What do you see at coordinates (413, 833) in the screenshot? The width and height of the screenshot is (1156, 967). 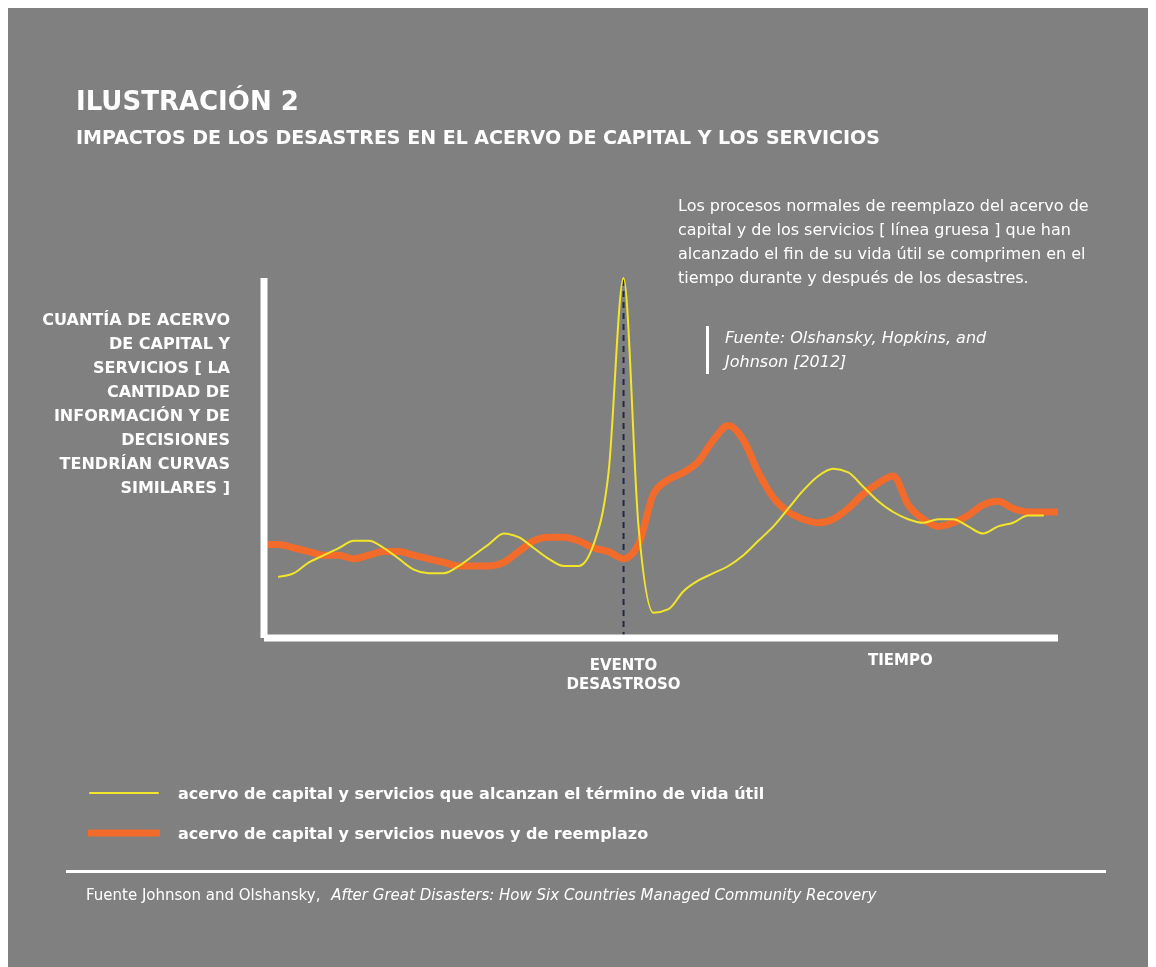 I see `legend-label: acervo de capital y servicios nuevos y de reemplazo` at bounding box center [413, 833].